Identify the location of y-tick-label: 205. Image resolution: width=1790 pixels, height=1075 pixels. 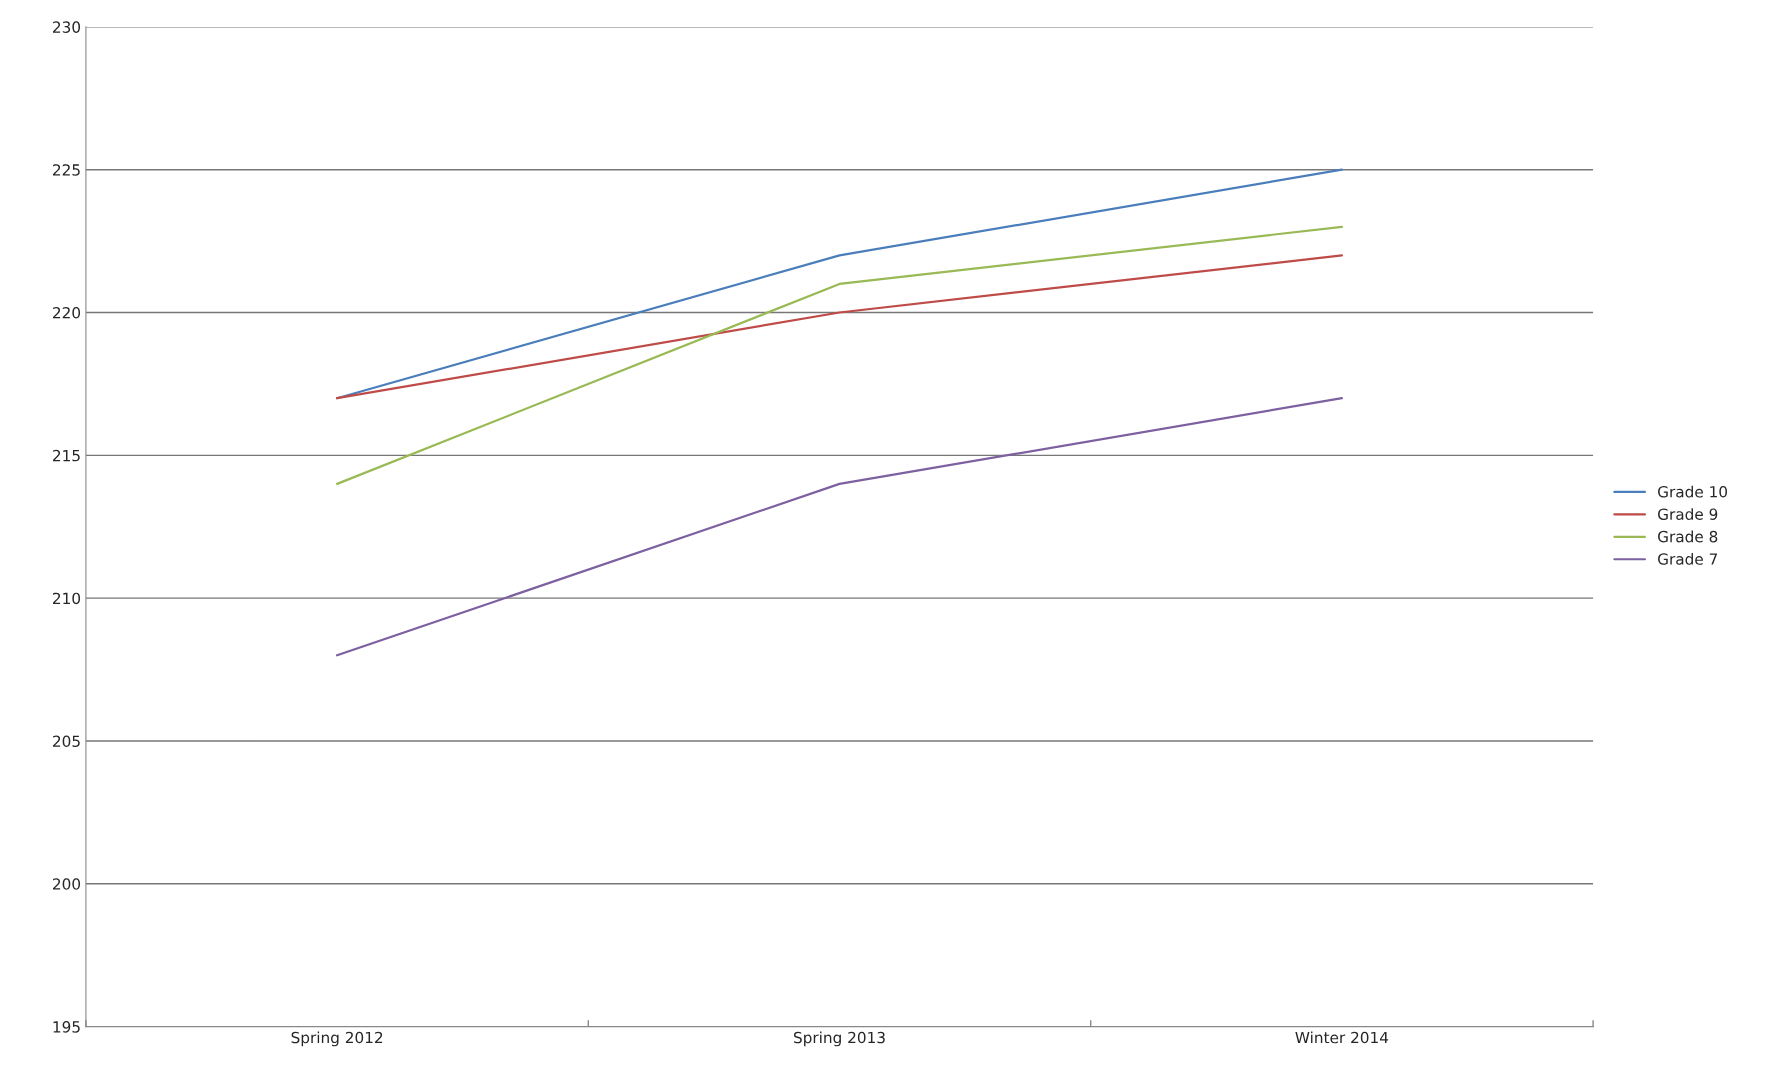
(66, 741).